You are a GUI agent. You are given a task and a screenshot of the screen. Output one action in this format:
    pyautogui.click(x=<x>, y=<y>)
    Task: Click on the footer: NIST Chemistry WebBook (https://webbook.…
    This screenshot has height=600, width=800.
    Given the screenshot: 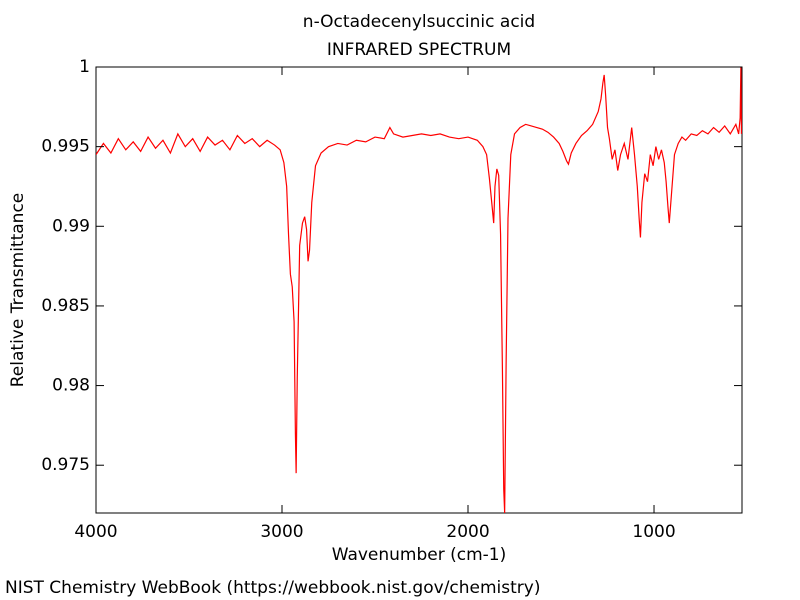 What is the action you would take?
    pyautogui.click(x=272, y=588)
    